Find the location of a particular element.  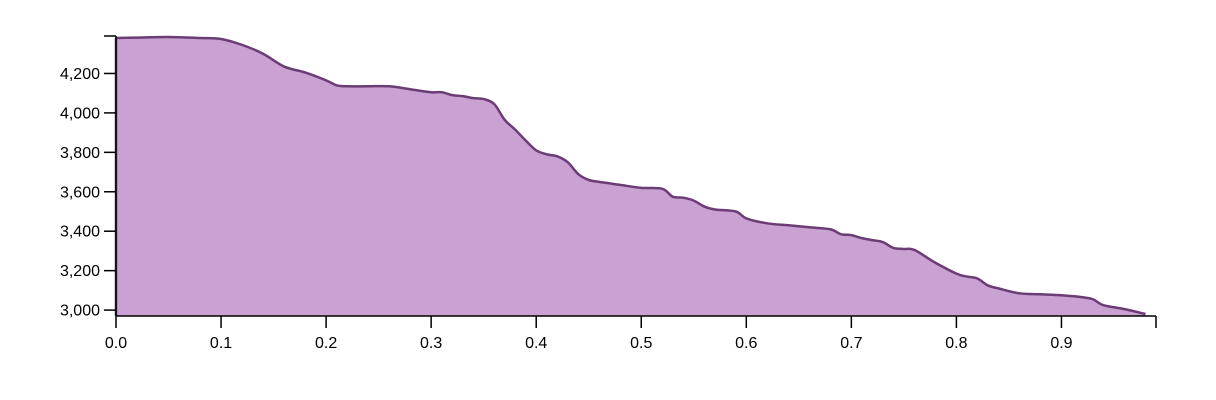

y-axis: 3,000 3,200 3,400 3,600 3,800 4,000 4,200 is located at coordinates (88, 177).